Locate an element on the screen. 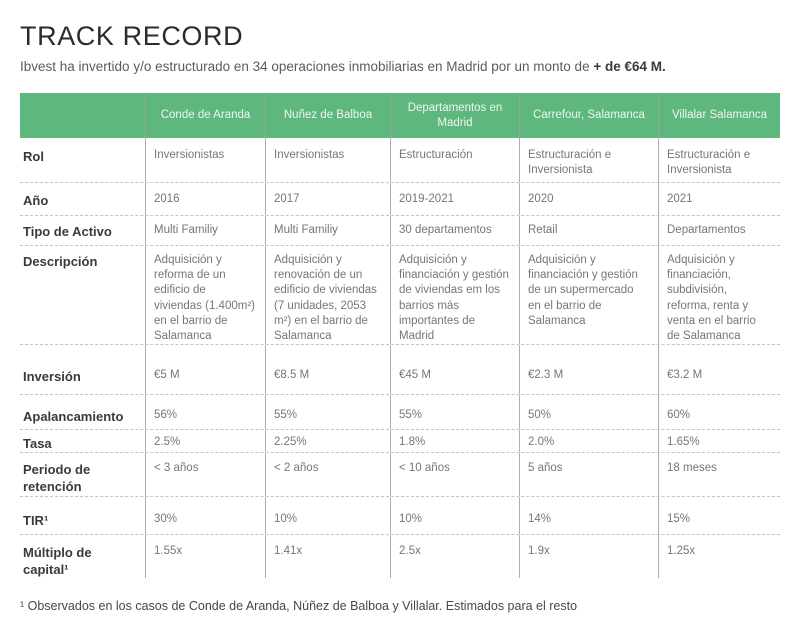  table-cell: 60% is located at coordinates (719, 412).